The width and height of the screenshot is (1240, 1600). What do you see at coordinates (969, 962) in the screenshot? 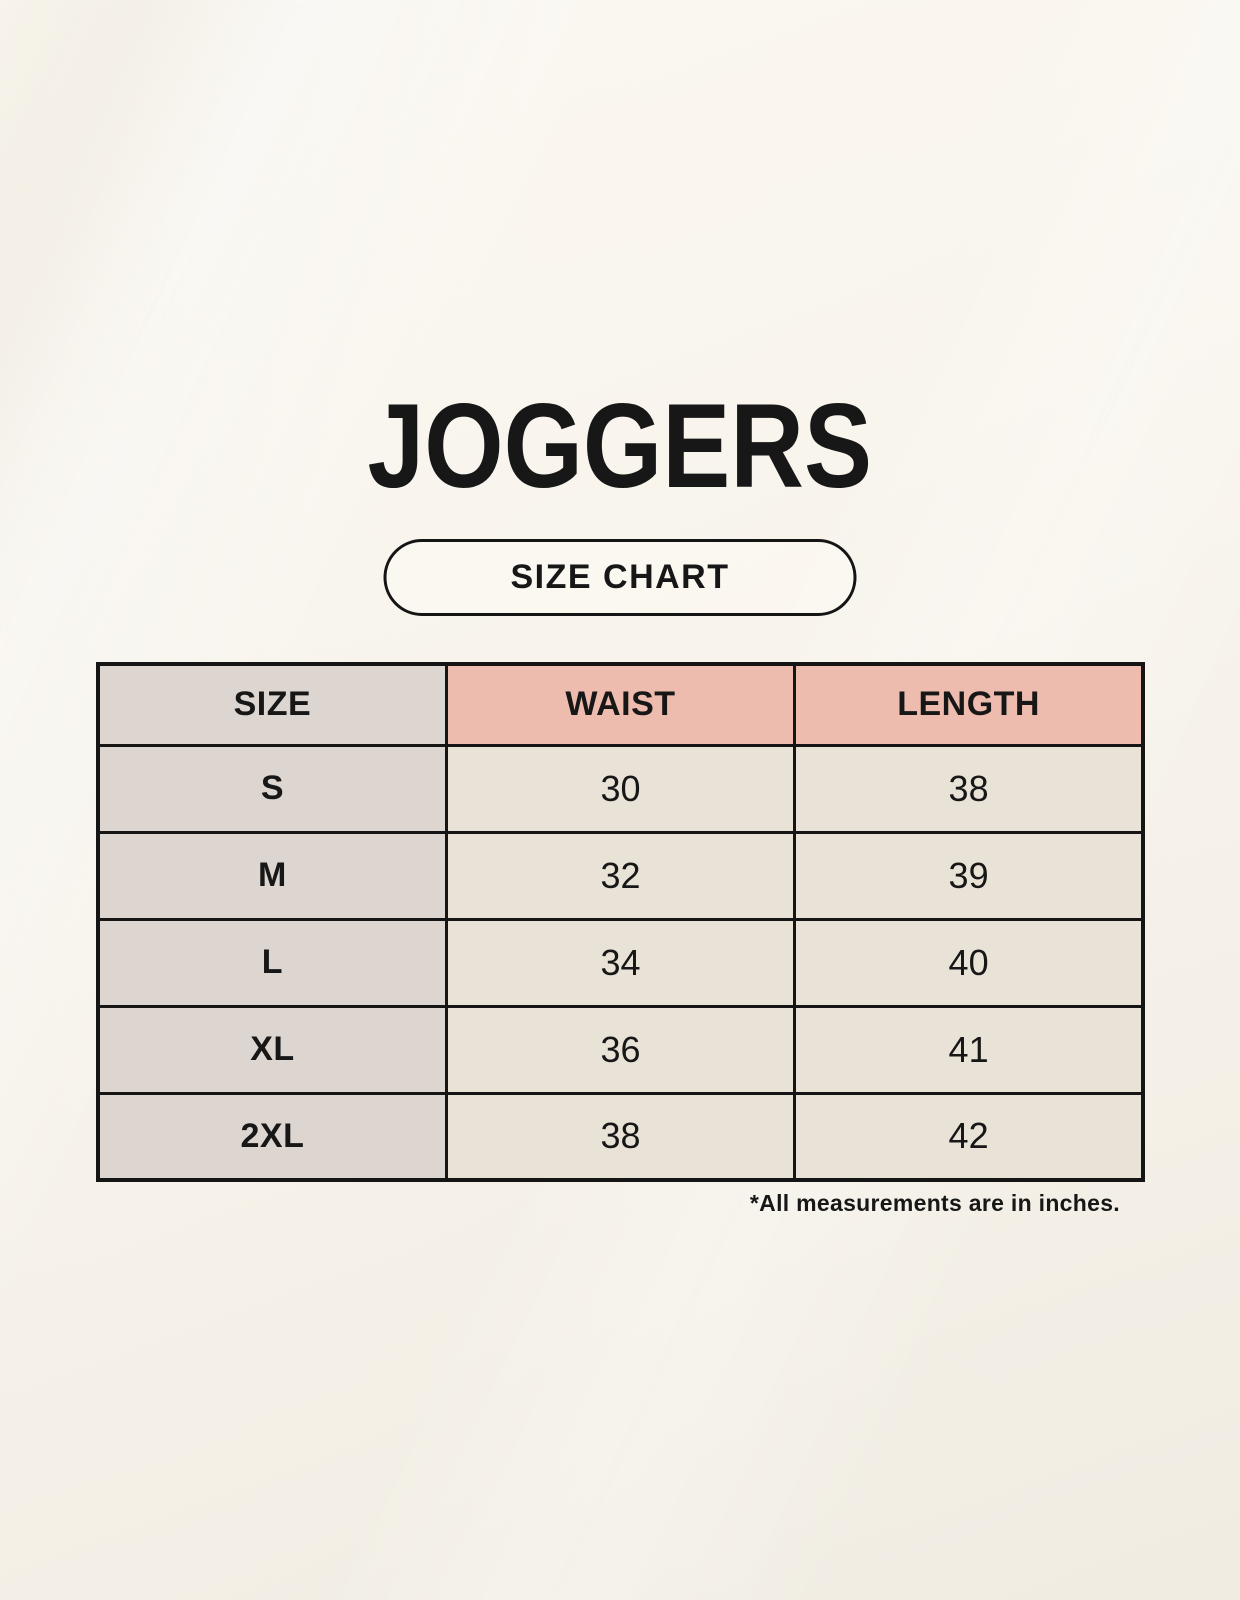
I see `length-cell: 40` at bounding box center [969, 962].